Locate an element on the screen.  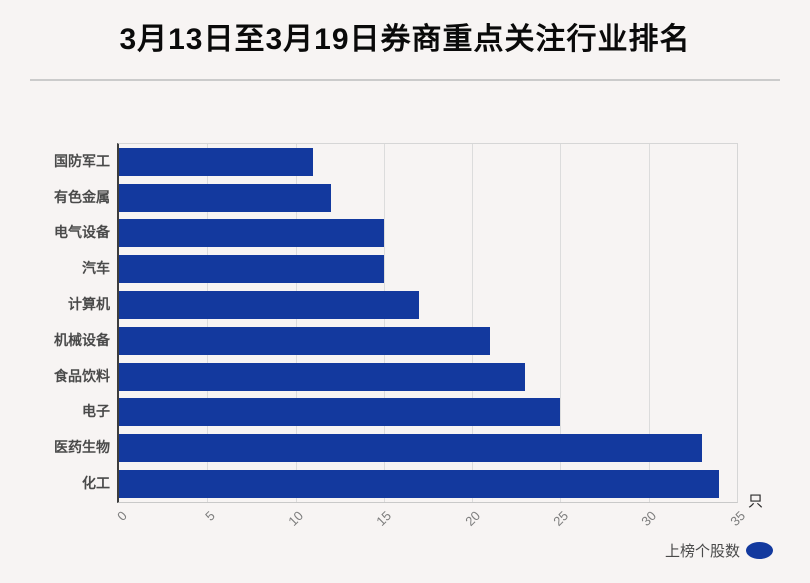
category-label: 医药生物 is located at coordinates (82, 447).